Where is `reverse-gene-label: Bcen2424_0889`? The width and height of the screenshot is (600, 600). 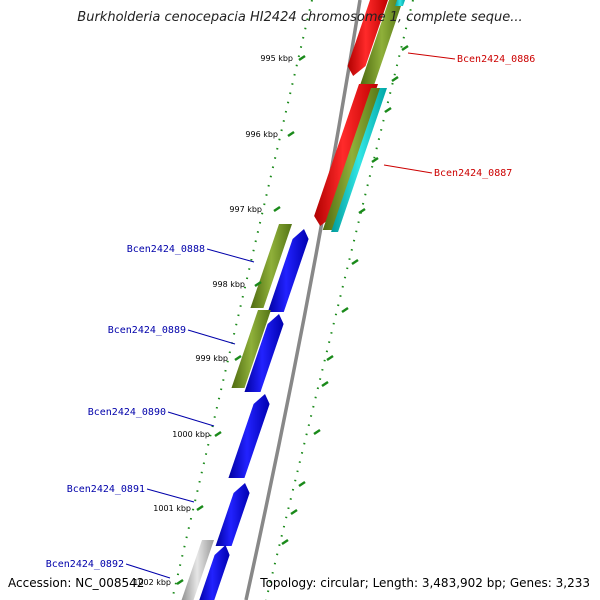
reverse-gene-label: Bcen2424_0889 is located at coordinates (147, 330).